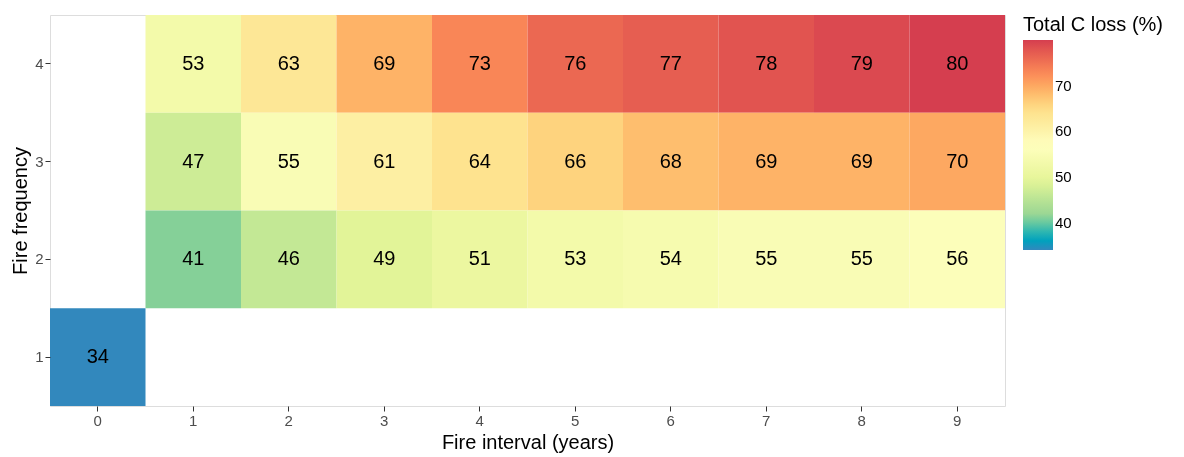  What do you see at coordinates (193, 420) in the screenshot?
I see `x-tick-label: 1` at bounding box center [193, 420].